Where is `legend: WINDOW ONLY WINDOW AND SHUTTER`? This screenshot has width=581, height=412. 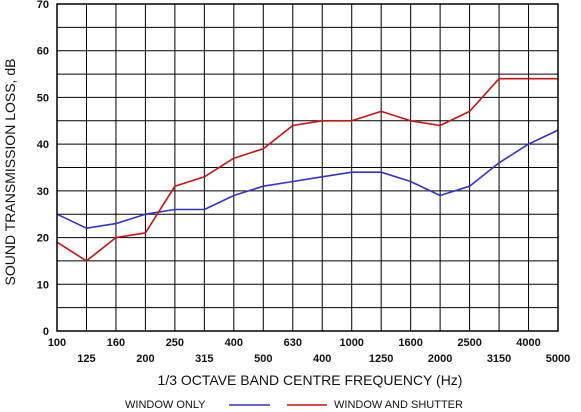 legend: WINDOW ONLY WINDOW AND SHUTTER is located at coordinates (294, 405).